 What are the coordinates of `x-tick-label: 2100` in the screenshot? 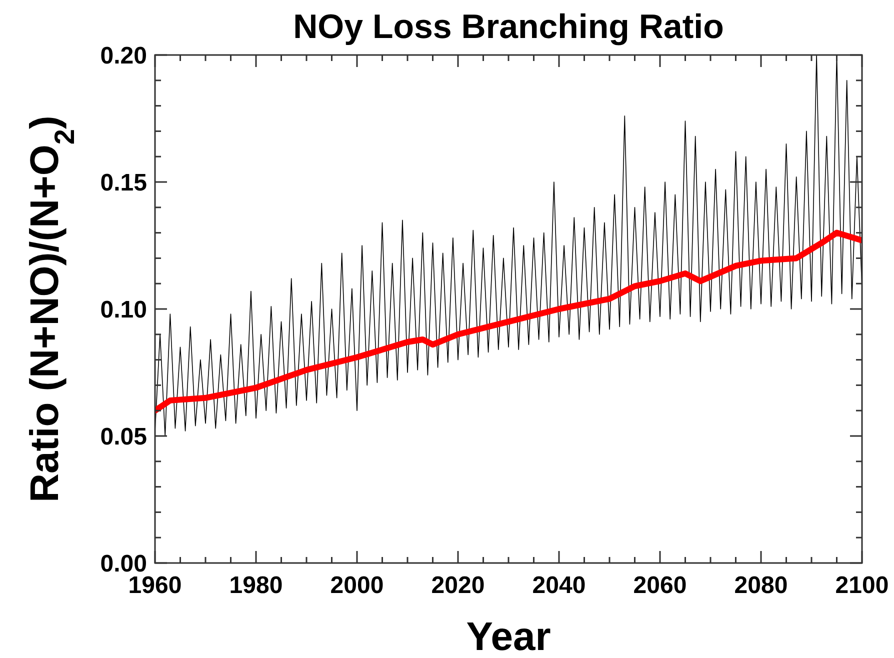 It's located at (862, 585).